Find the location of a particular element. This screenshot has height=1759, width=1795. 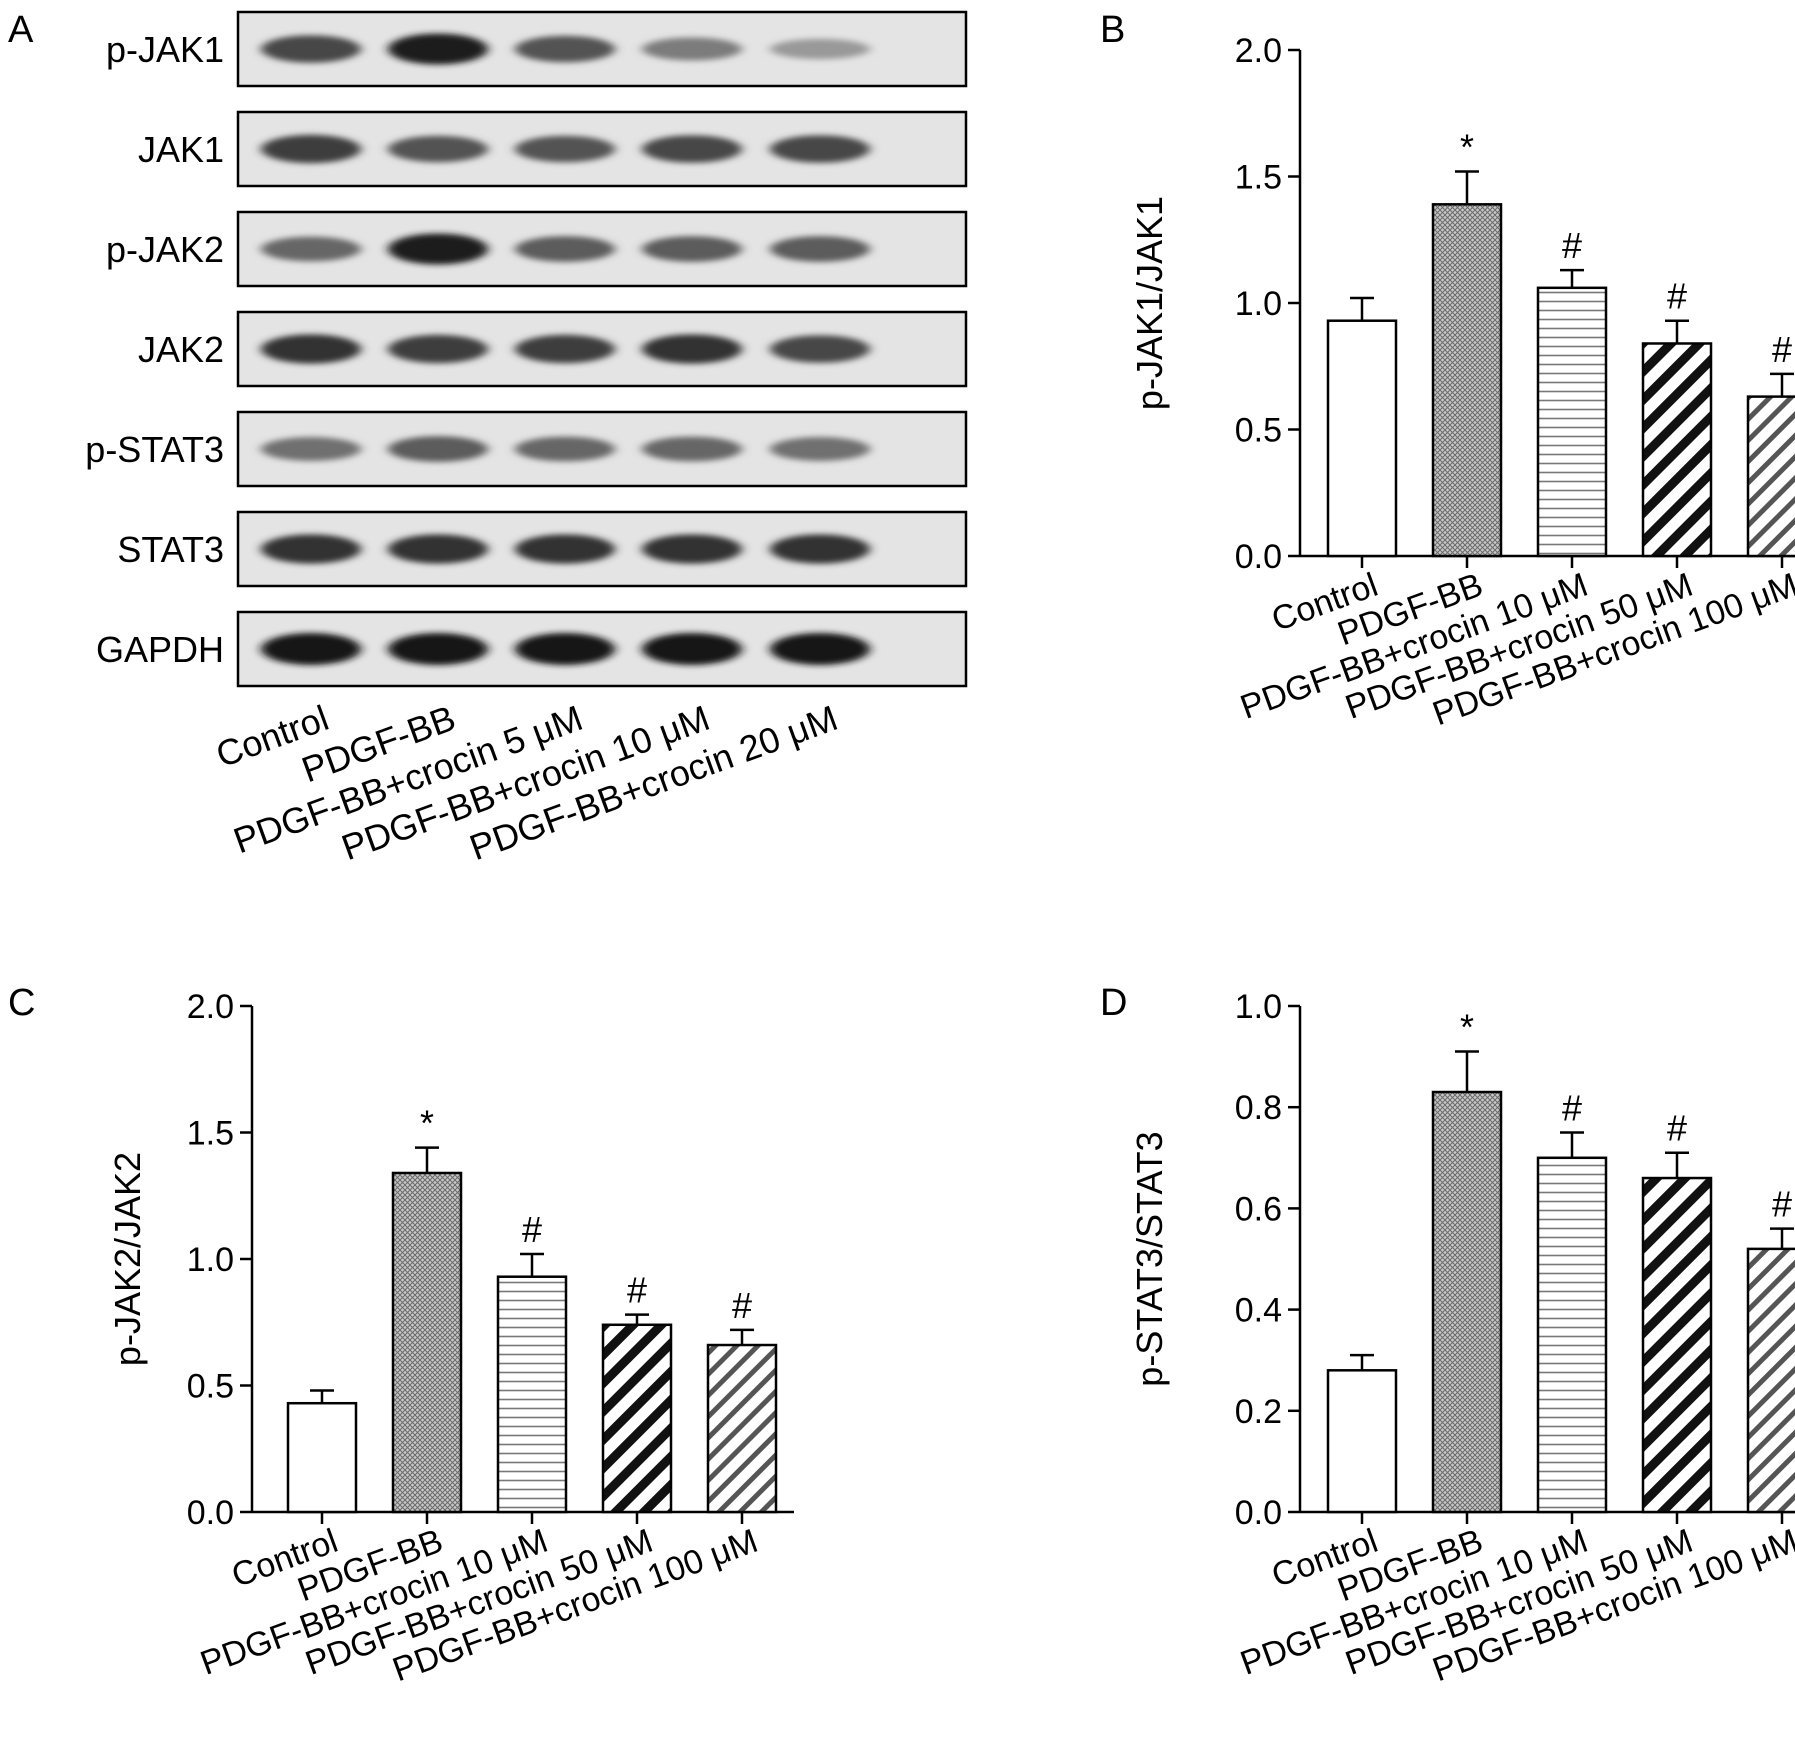

blot-row-label: JAK2 is located at coordinates (181, 349).